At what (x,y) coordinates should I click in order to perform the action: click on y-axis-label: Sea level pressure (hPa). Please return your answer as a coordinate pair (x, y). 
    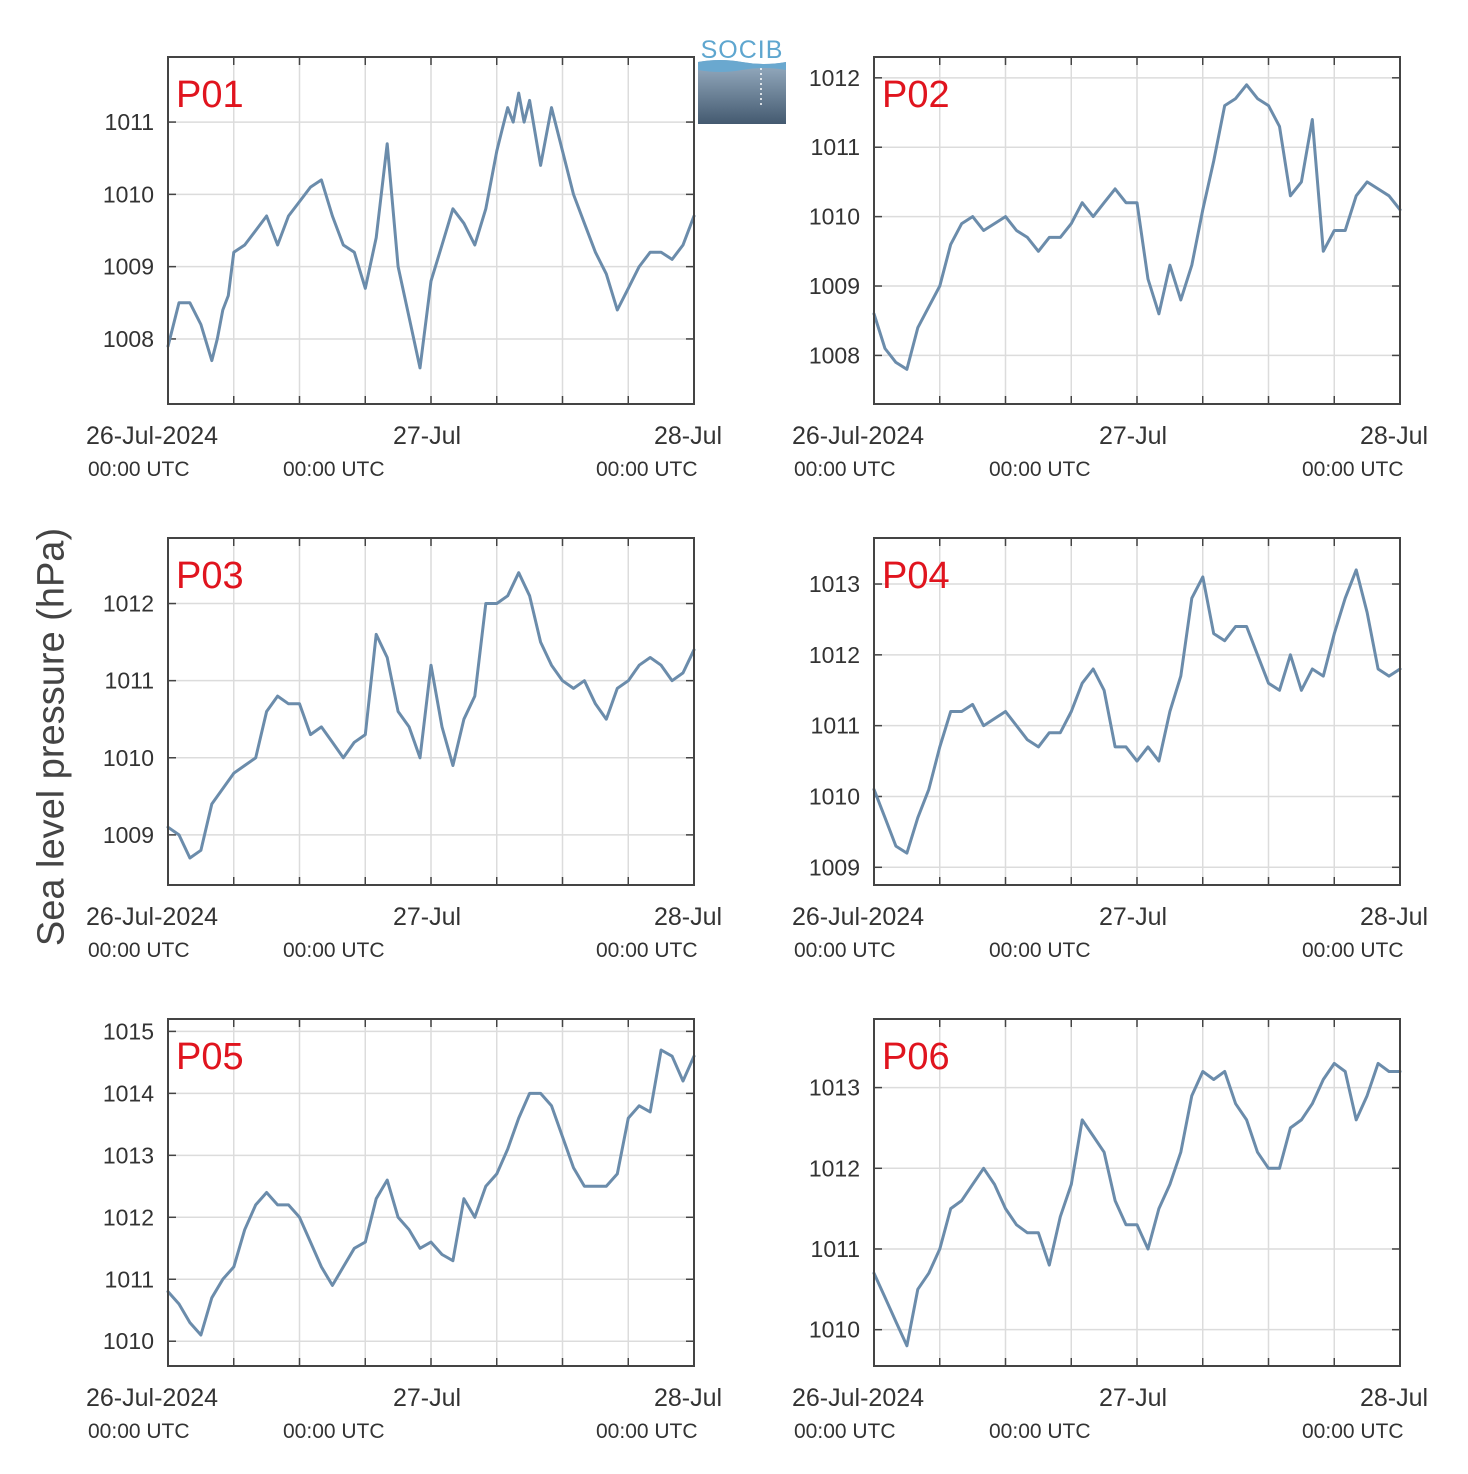
    Looking at the image, I should click on (51, 737).